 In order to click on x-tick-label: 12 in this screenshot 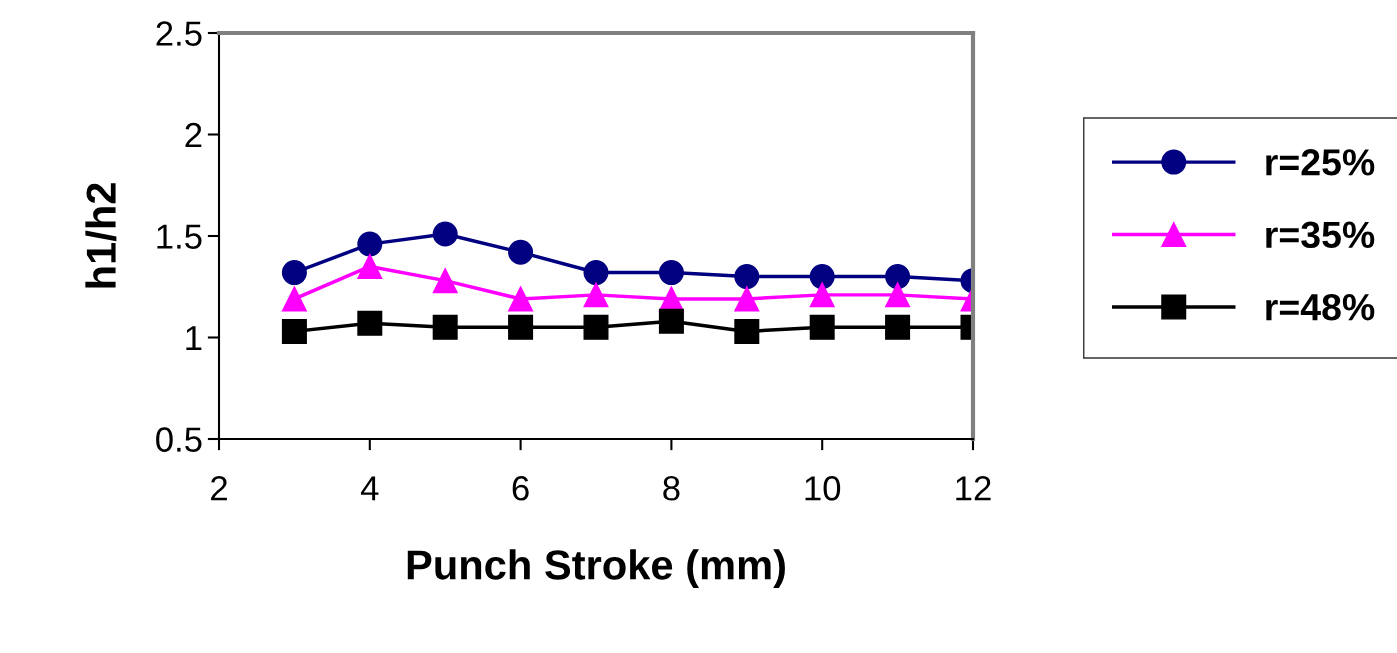, I will do `click(973, 488)`.